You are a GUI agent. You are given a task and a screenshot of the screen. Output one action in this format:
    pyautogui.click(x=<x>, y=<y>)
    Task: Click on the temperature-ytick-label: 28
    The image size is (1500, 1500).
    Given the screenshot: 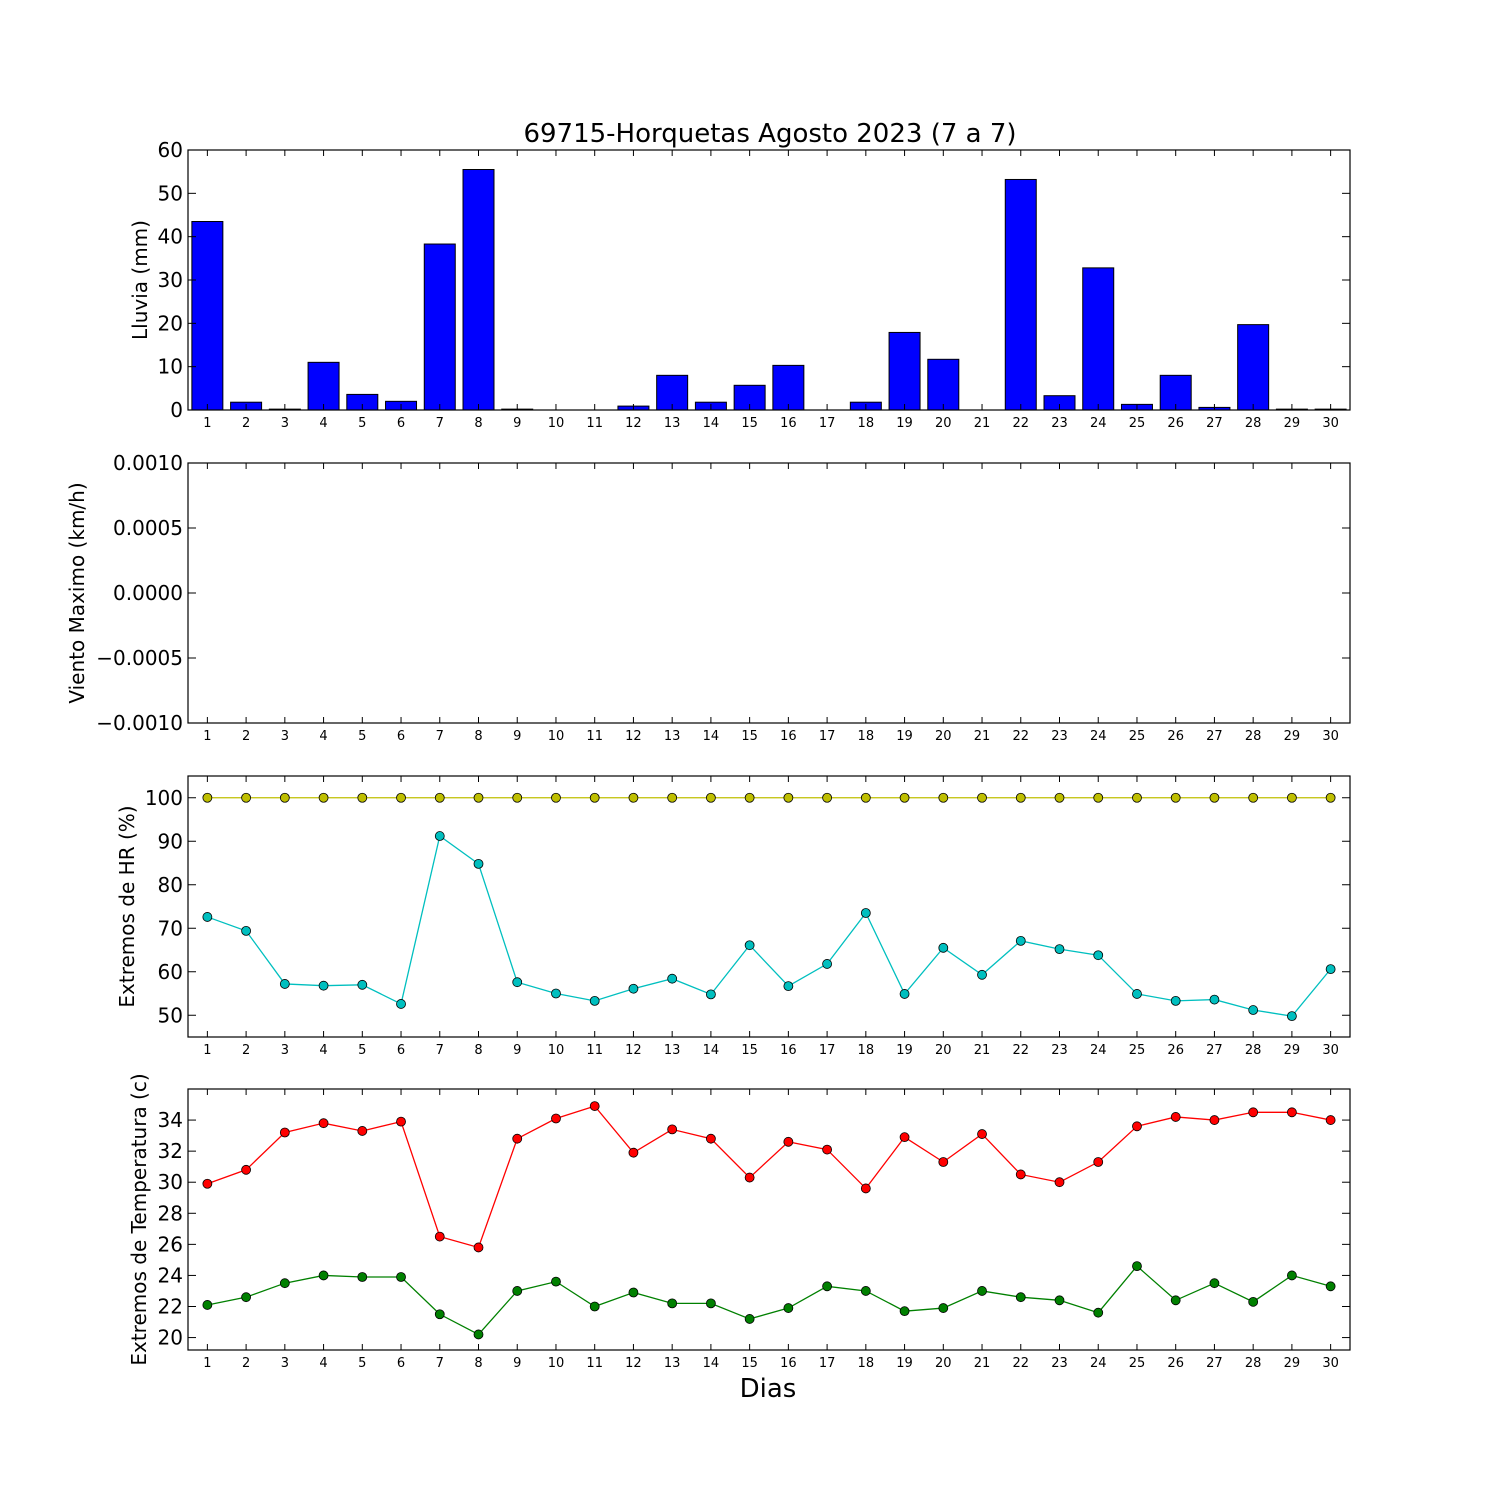 What is the action you would take?
    pyautogui.click(x=170, y=1213)
    